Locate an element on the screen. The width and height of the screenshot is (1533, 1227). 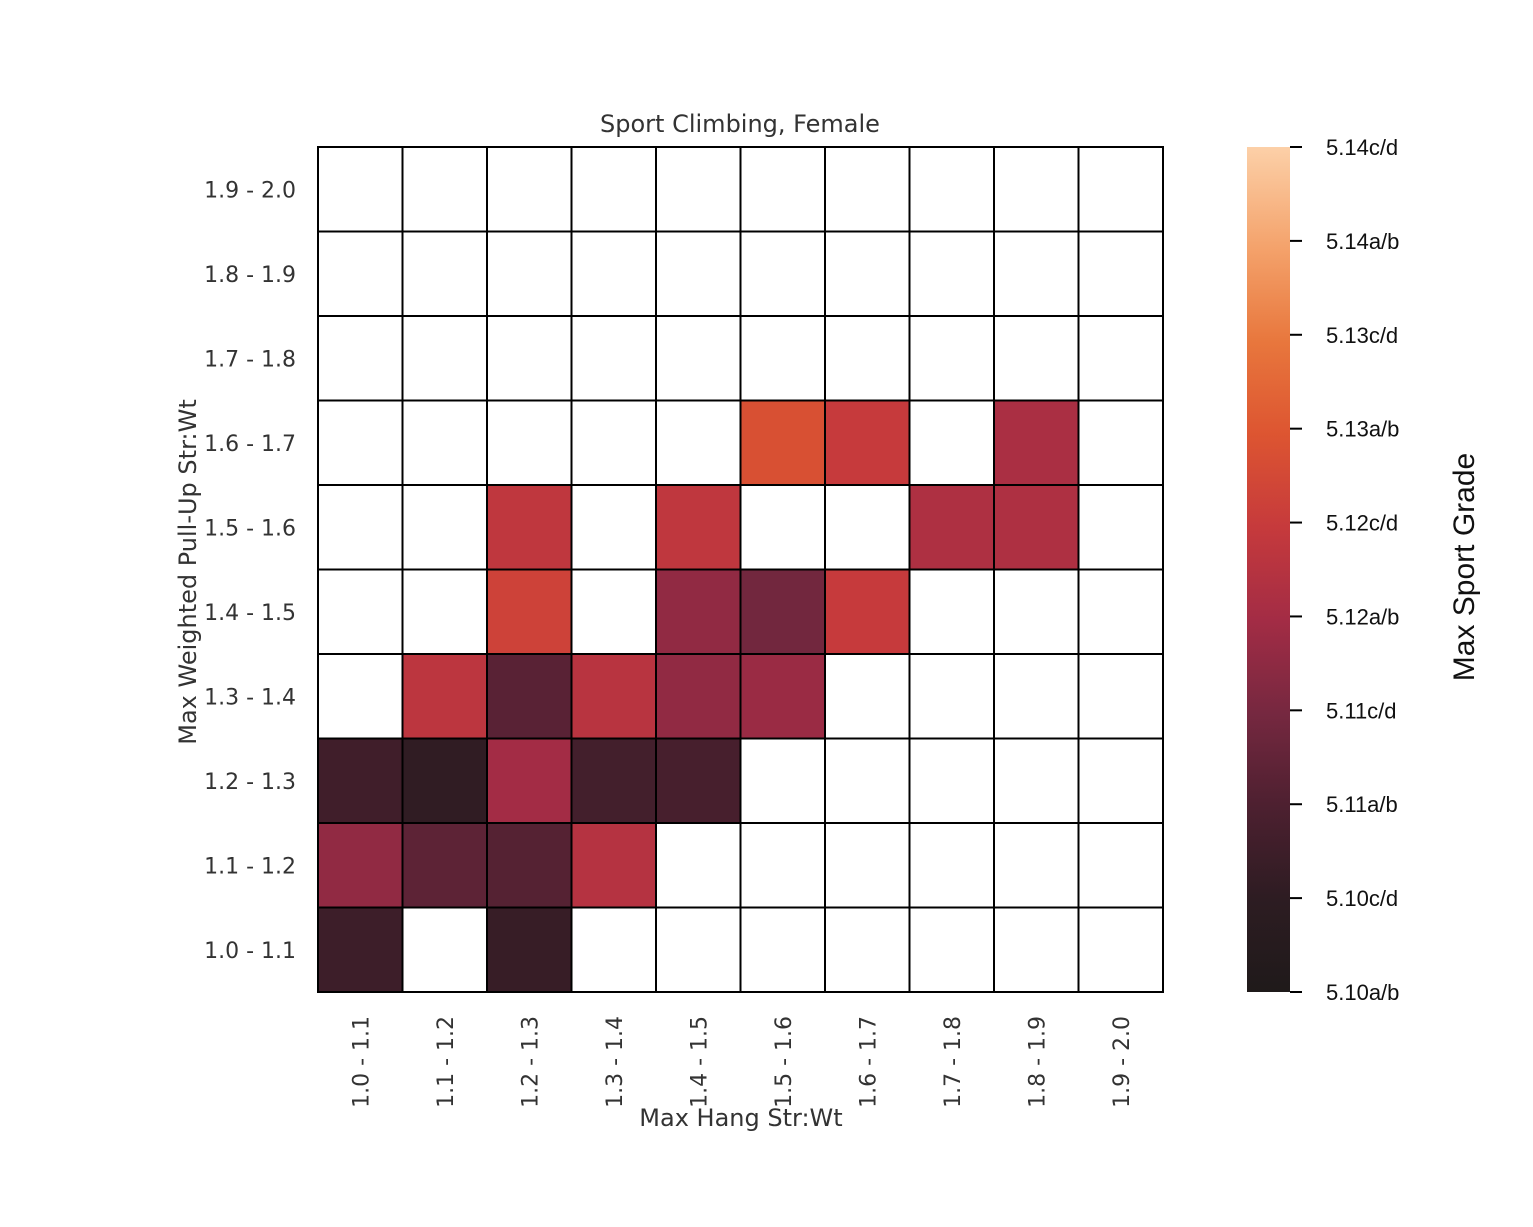
y-tick-label: 1.8 - 1.9 is located at coordinates (250, 275).